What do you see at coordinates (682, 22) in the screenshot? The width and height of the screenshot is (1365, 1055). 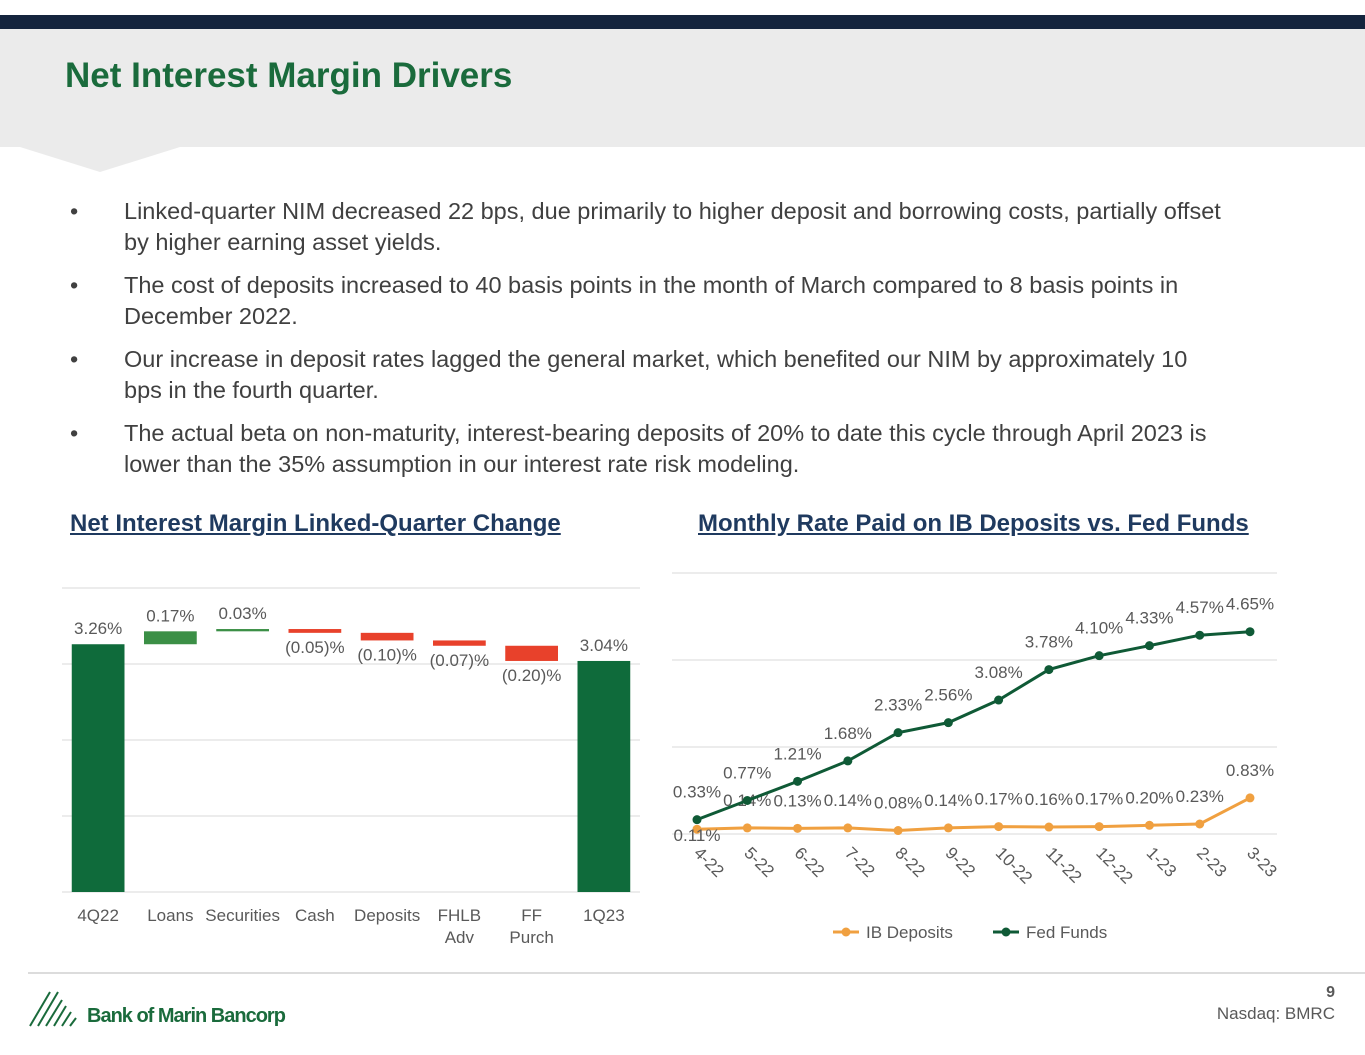 I see `top-bar` at bounding box center [682, 22].